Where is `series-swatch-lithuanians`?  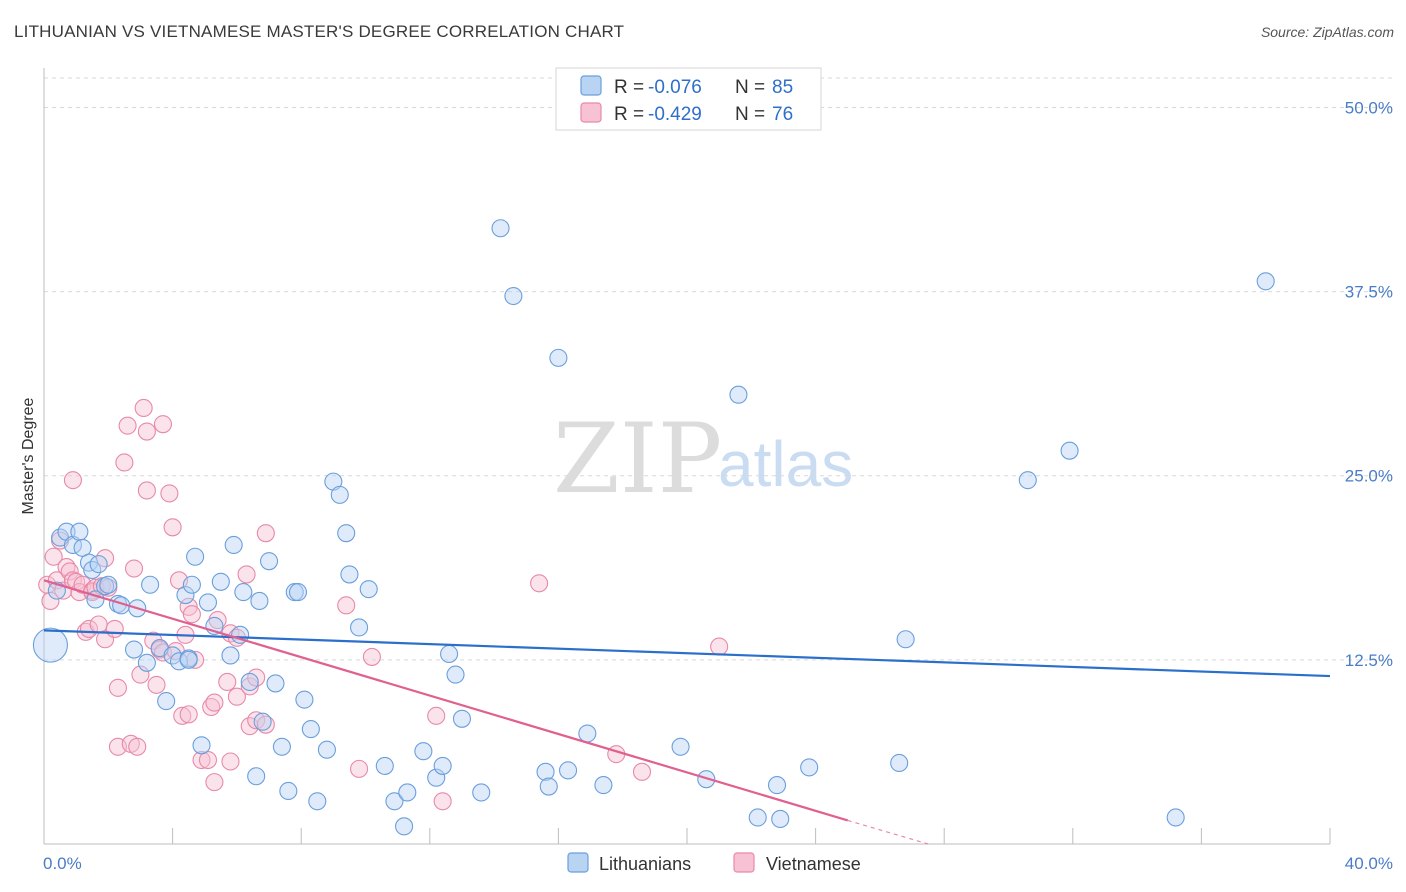
series-swatch-lithuanians is located at coordinates (578, 862).